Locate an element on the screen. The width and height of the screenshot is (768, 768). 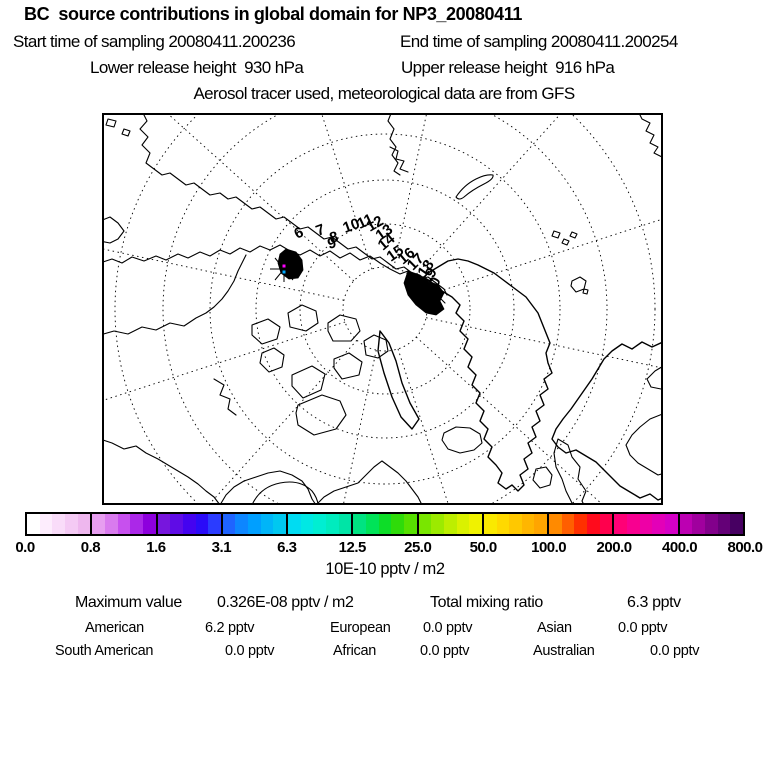
trajectory-day-label: 15 is located at coordinates (395, 253).